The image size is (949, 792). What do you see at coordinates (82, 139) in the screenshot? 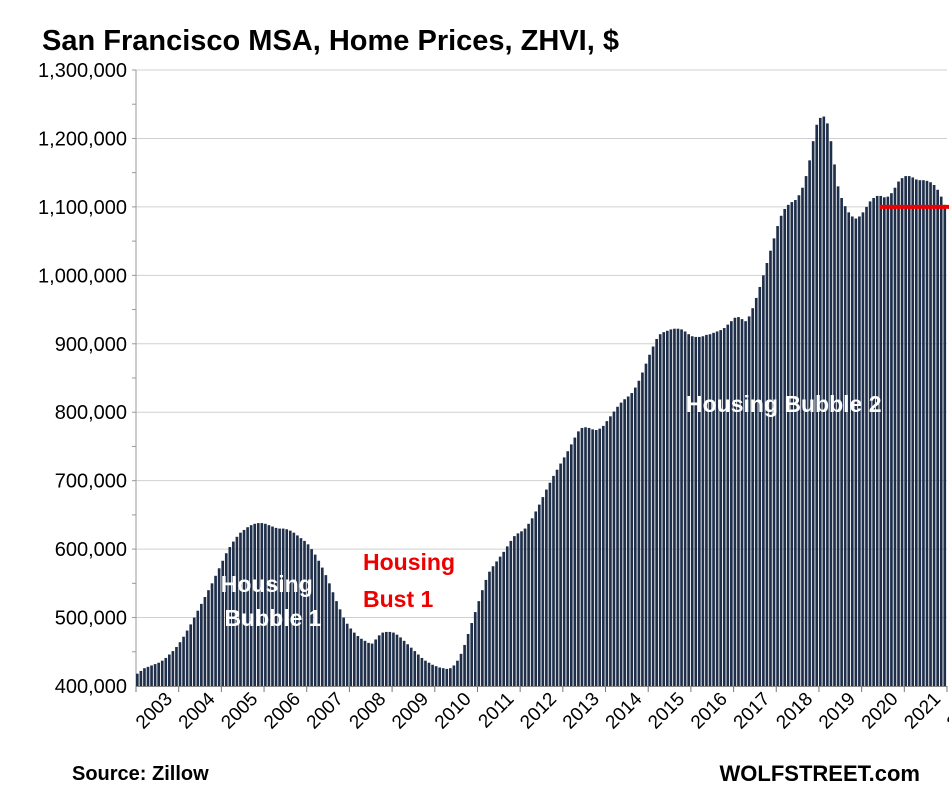
I see `y-tick-label: 1,200,000` at bounding box center [82, 139].